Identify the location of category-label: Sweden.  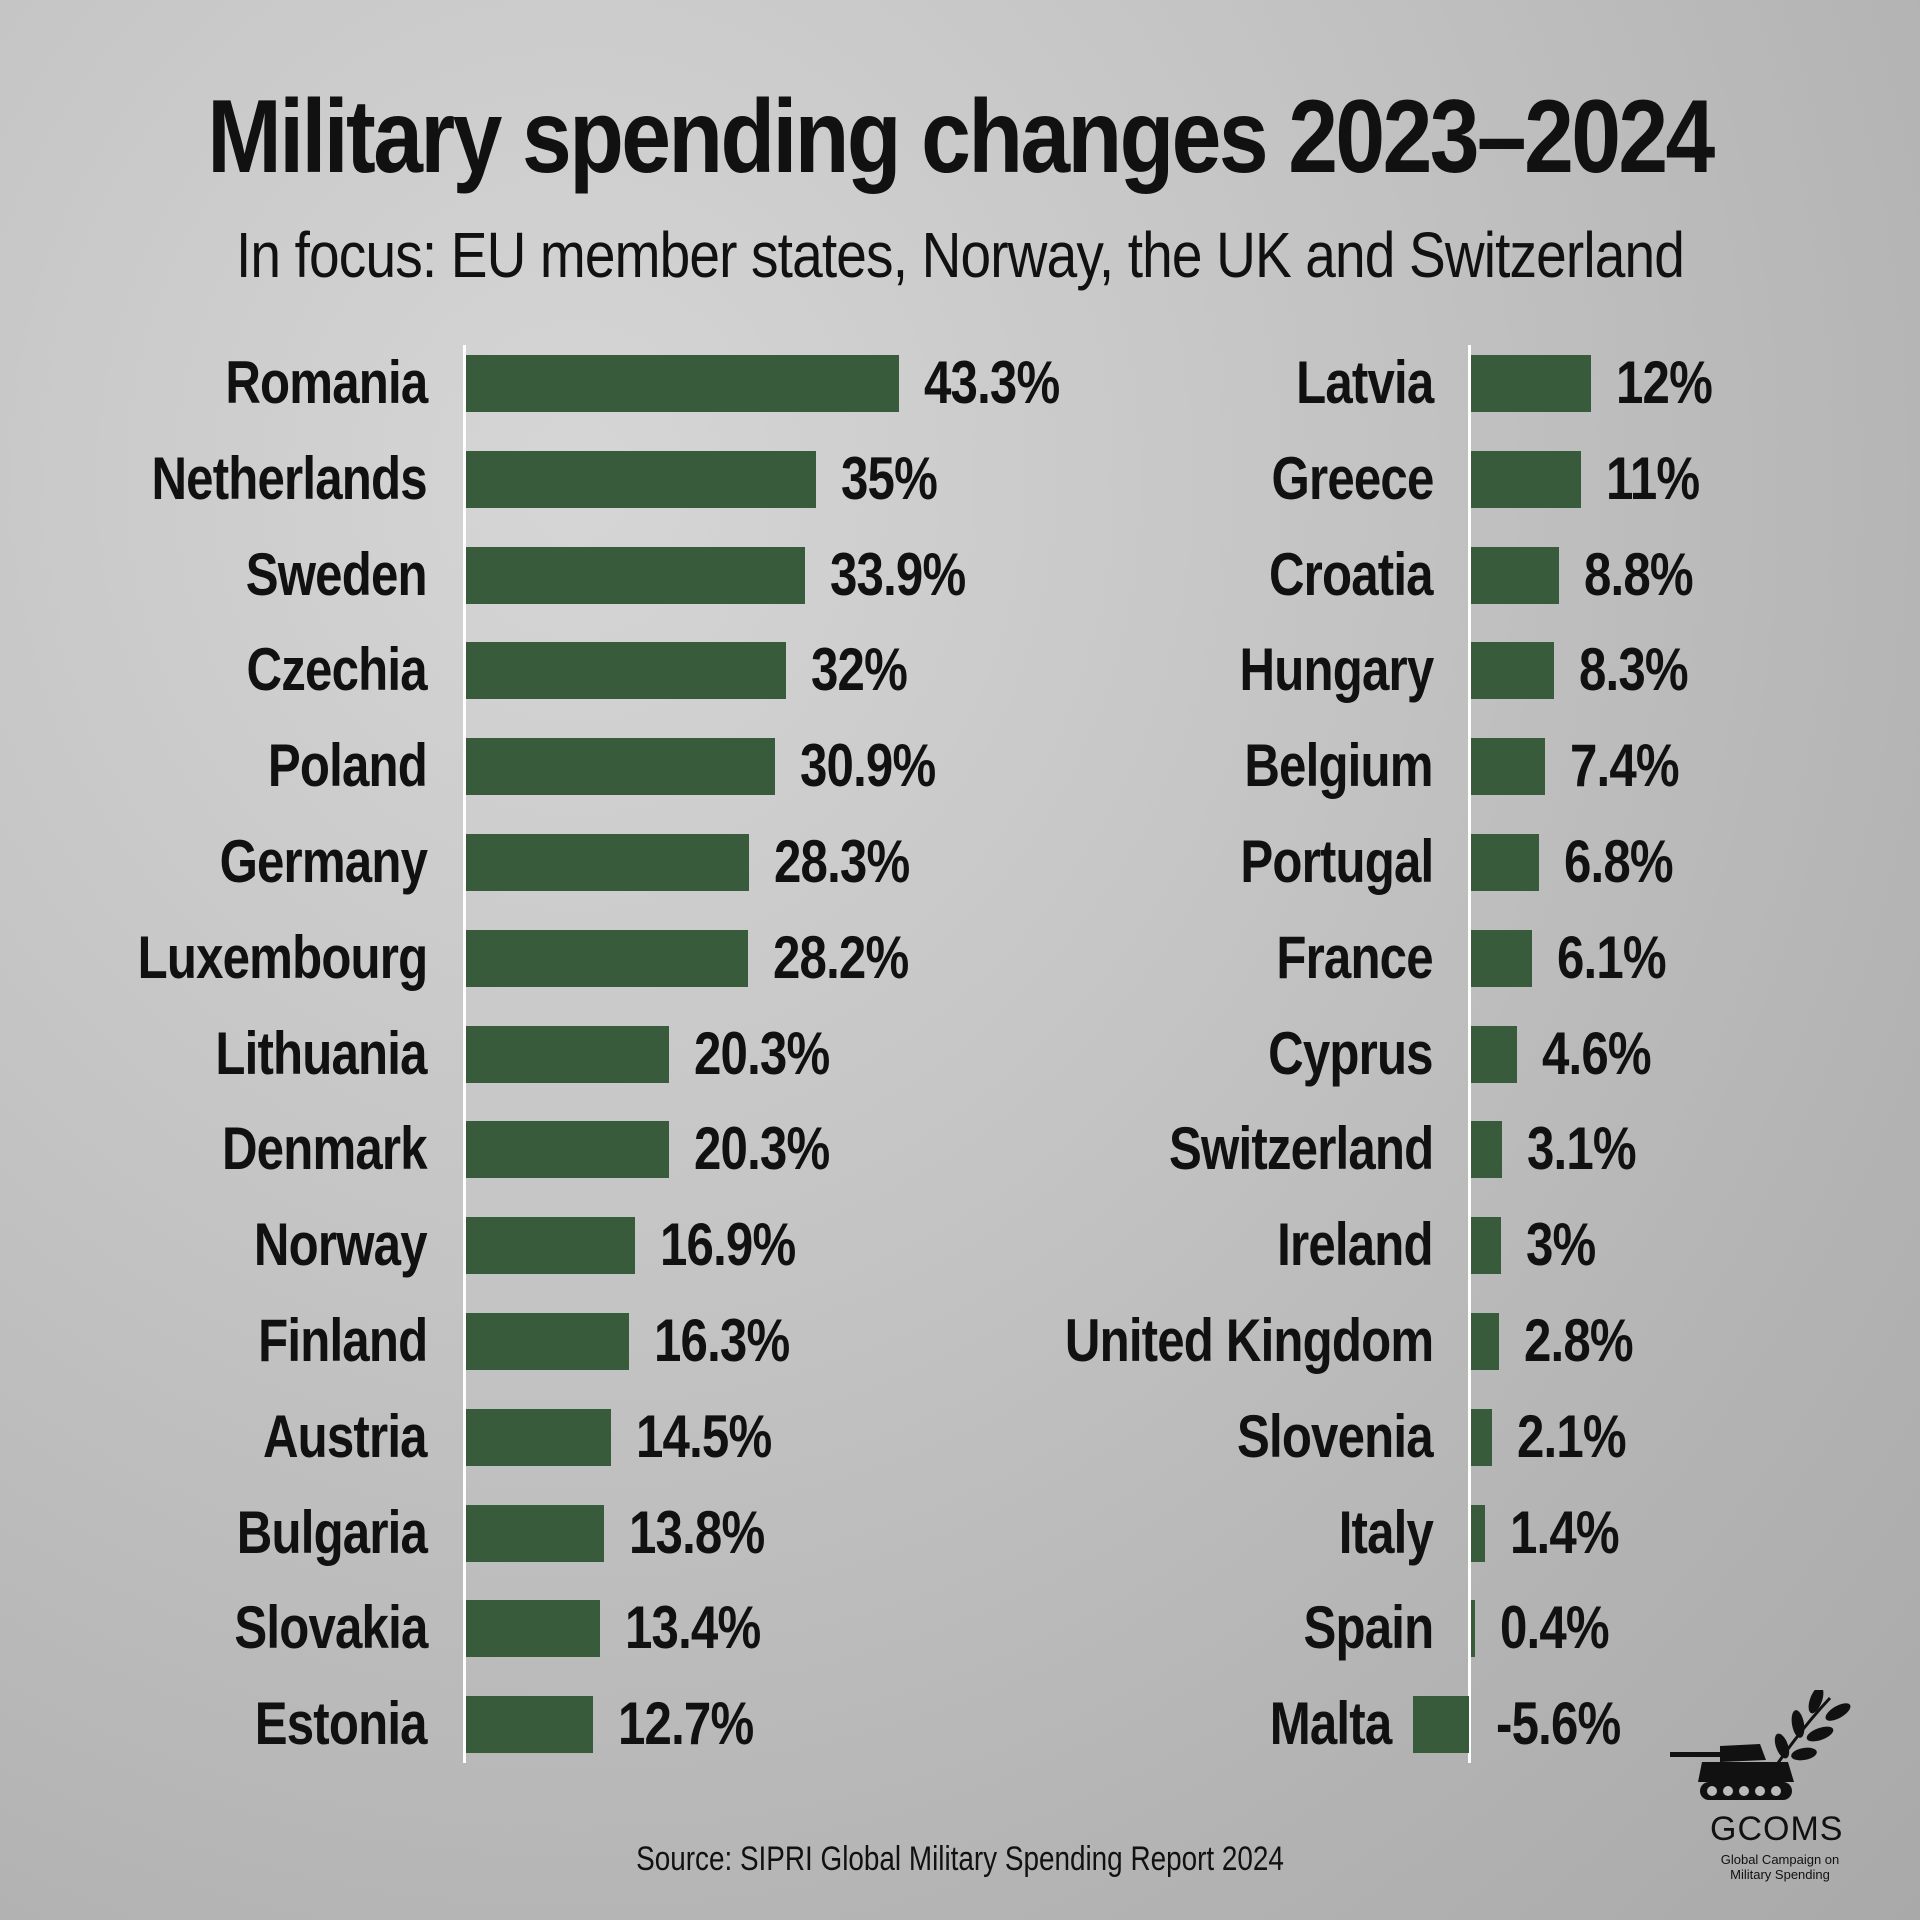
(336, 574).